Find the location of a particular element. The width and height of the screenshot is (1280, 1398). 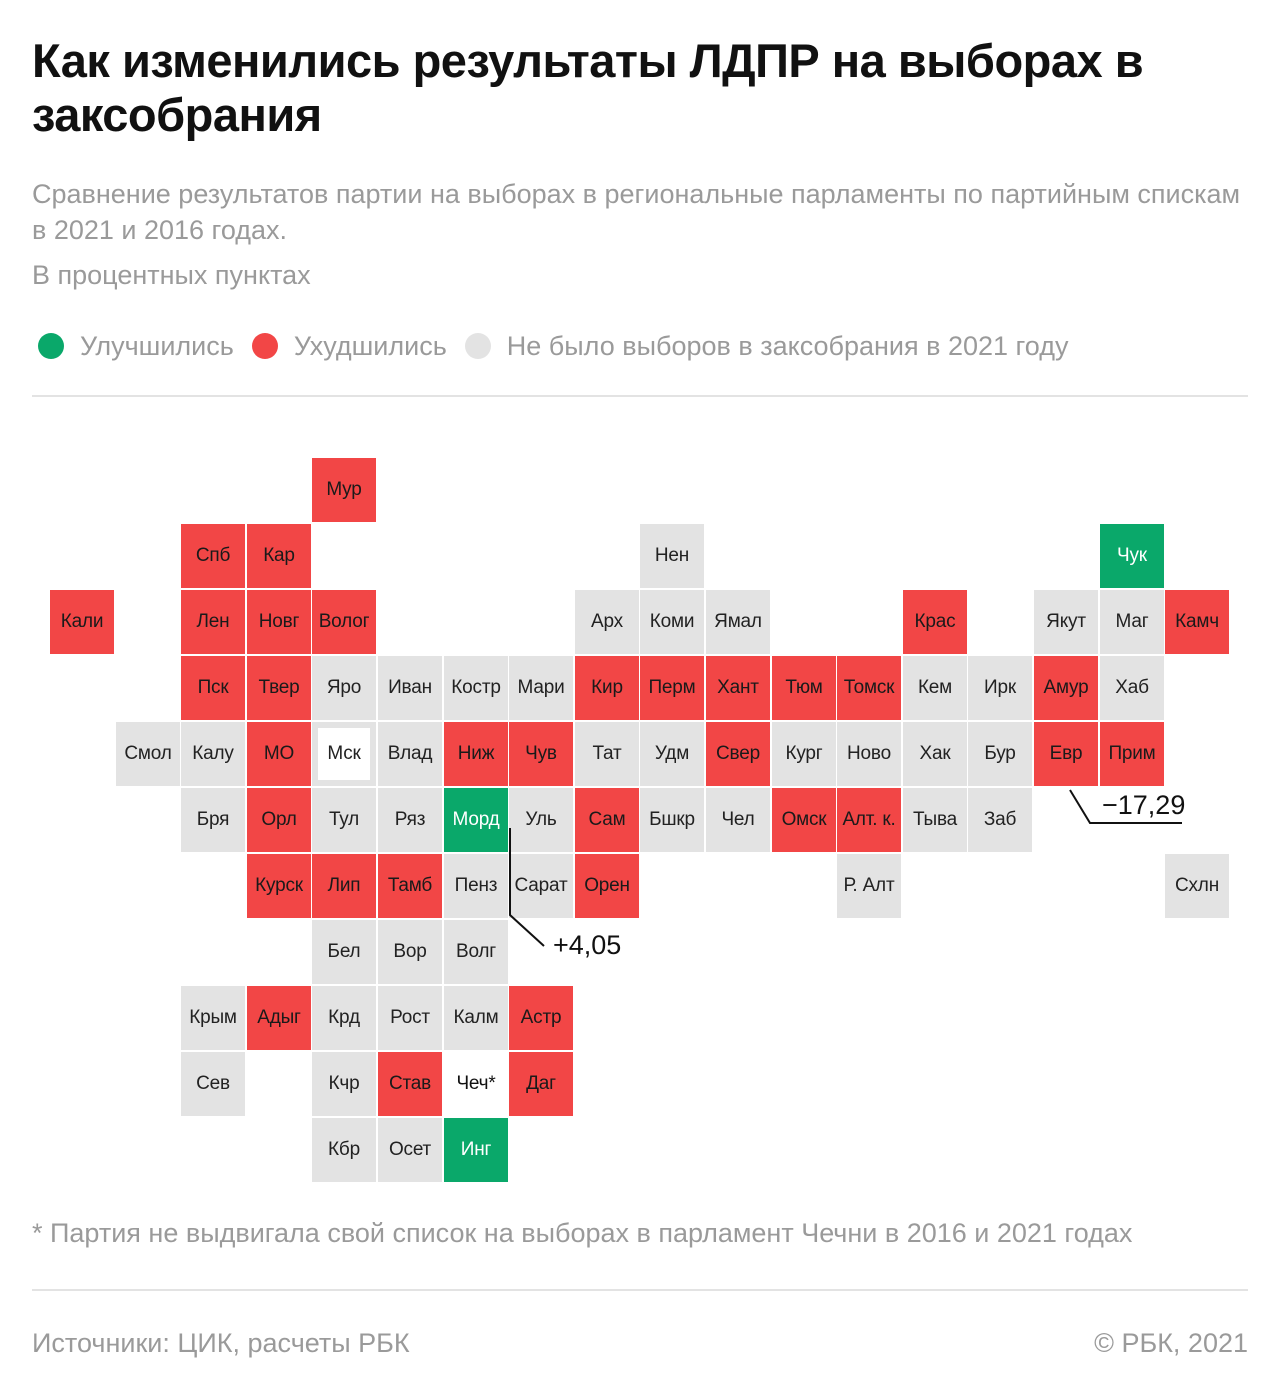

region-tile: Кчр is located at coordinates (344, 1084).